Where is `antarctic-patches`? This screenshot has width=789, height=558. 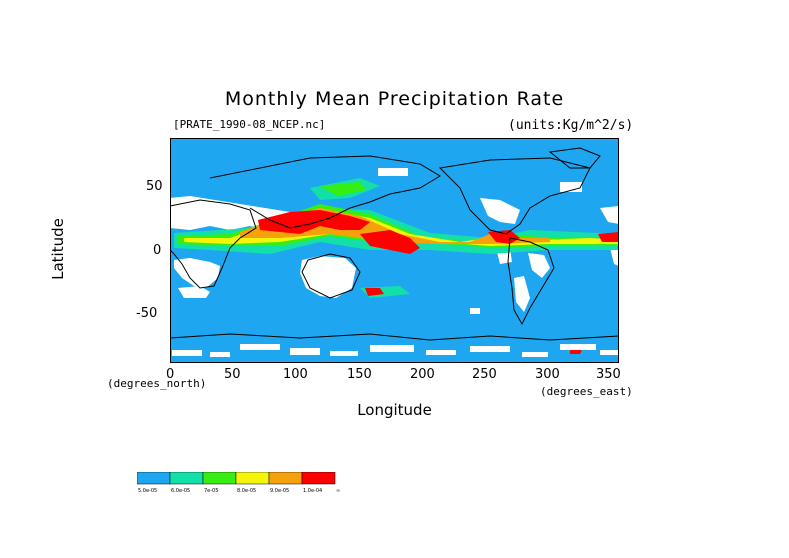
antarctic-patches is located at coordinates (395, 350).